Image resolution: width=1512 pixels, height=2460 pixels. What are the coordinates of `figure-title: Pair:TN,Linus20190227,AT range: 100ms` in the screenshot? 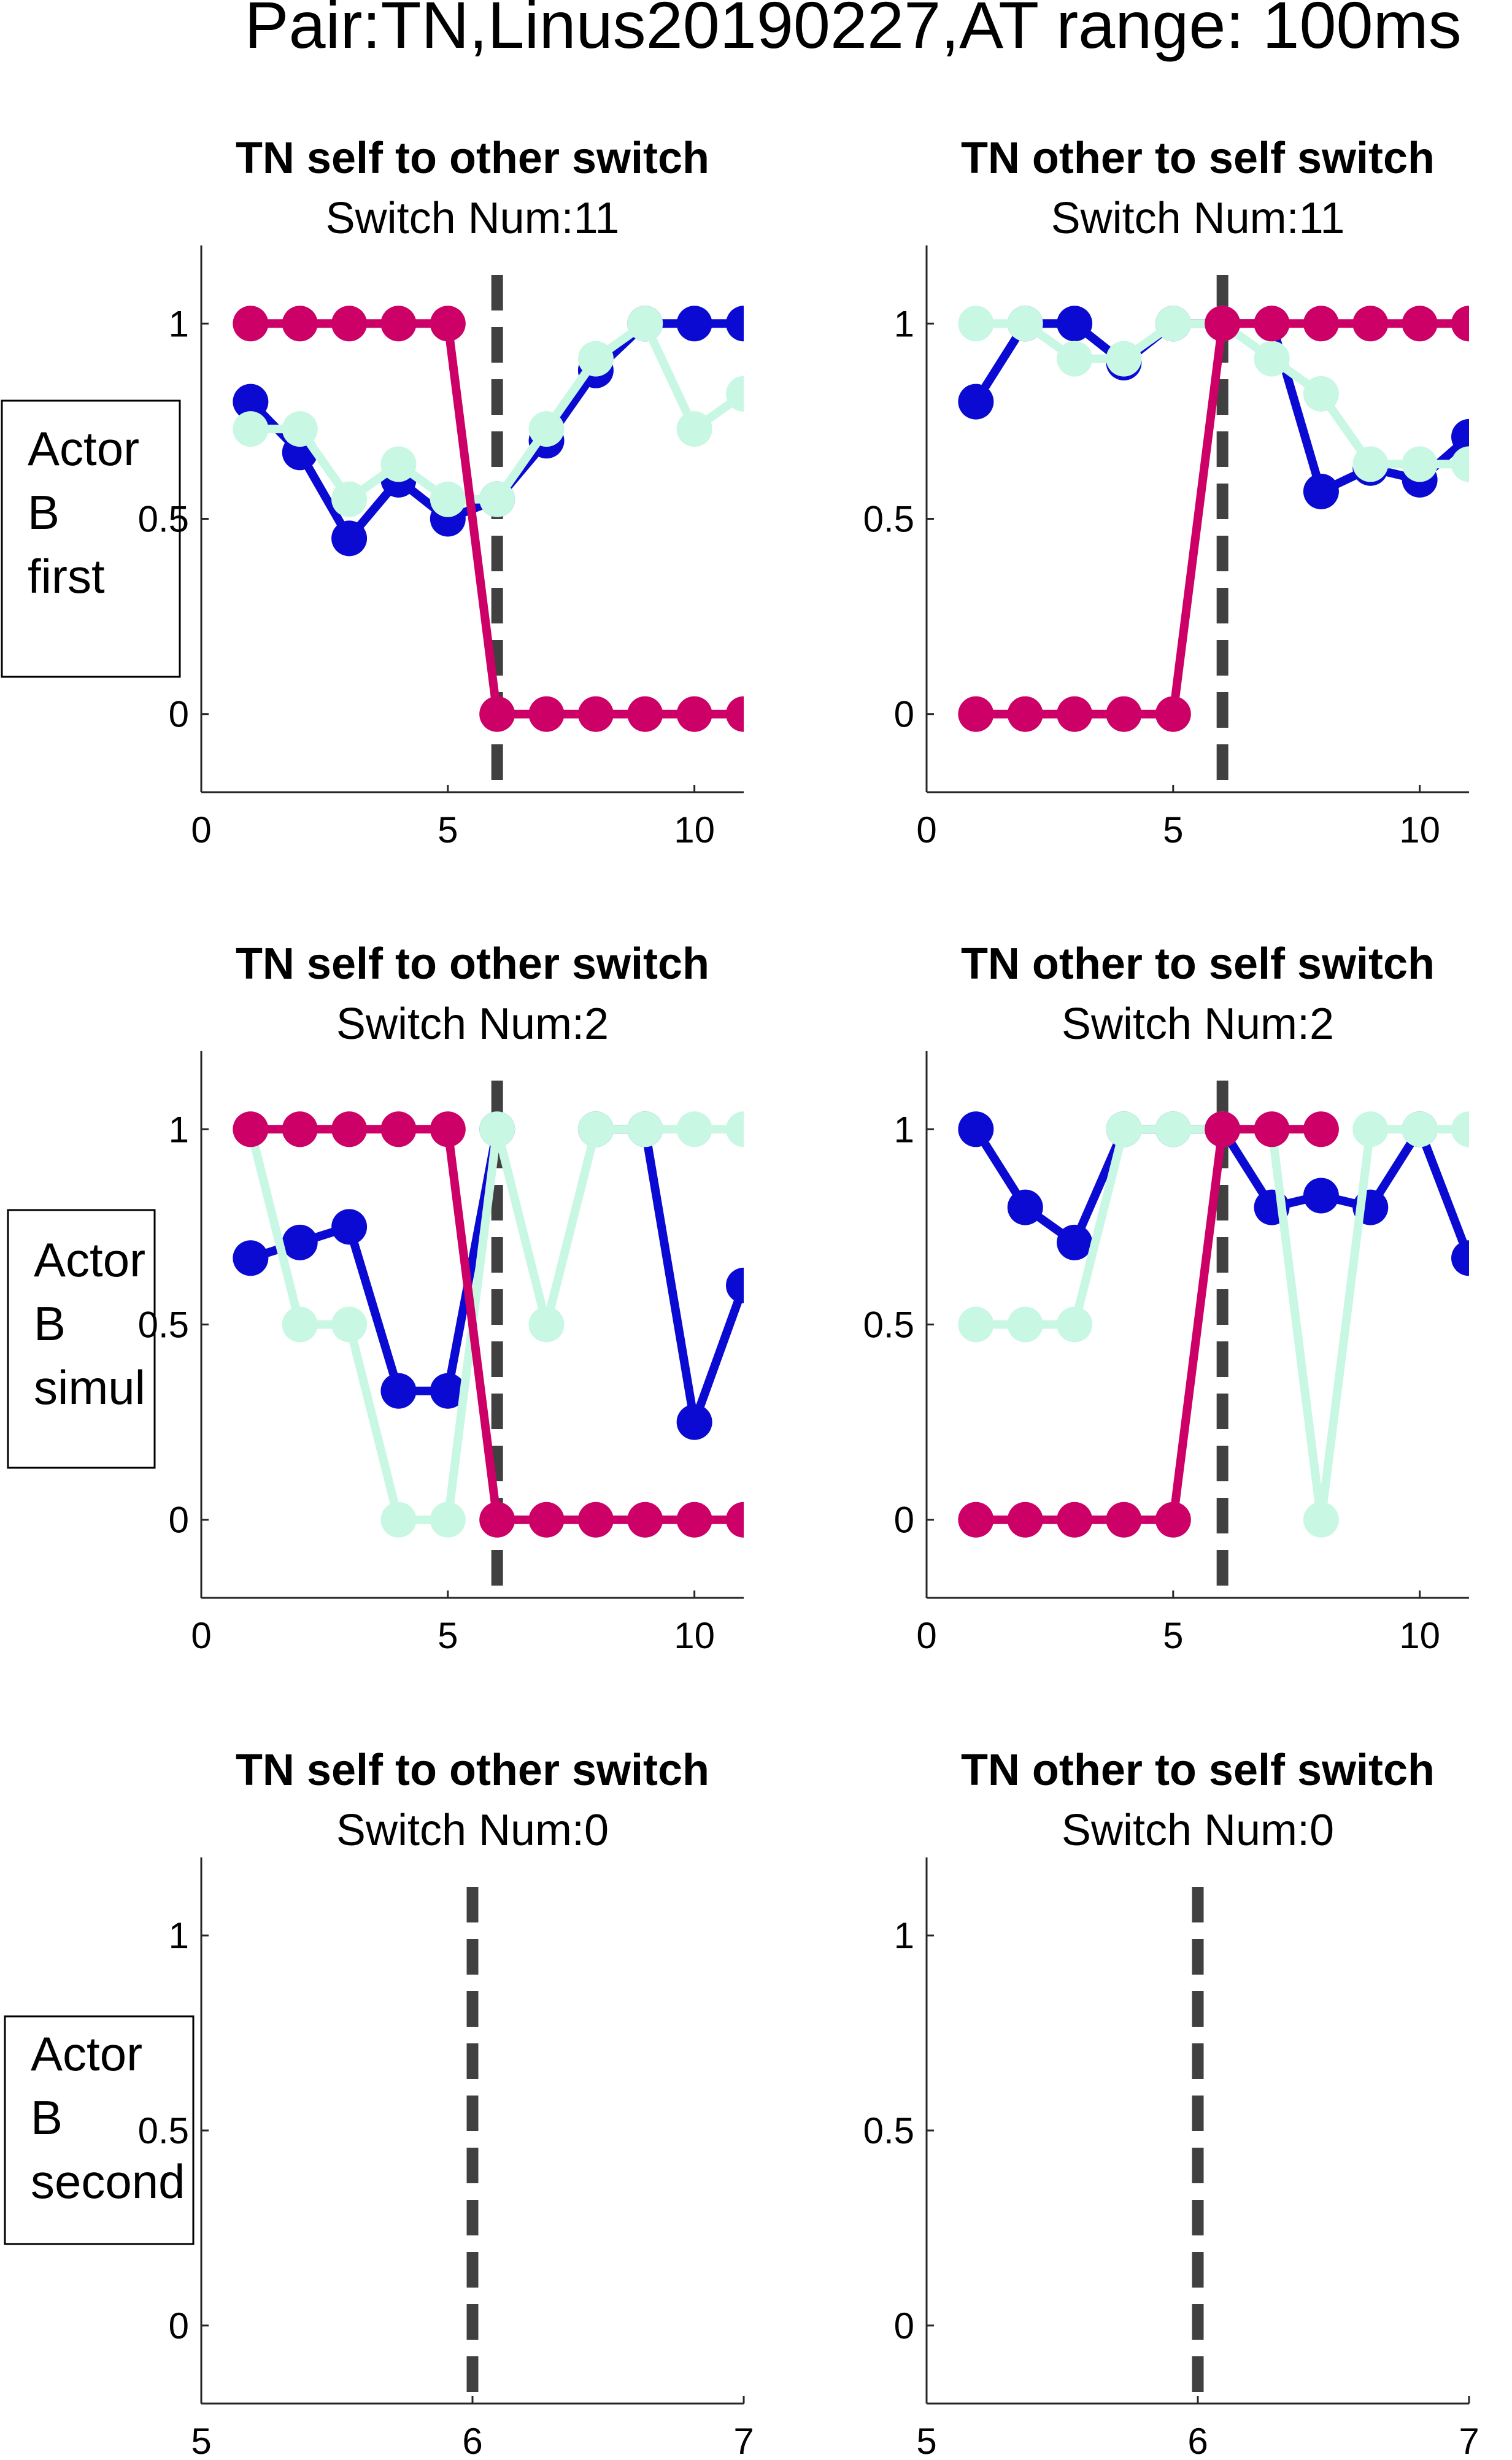 It's located at (852, 31).